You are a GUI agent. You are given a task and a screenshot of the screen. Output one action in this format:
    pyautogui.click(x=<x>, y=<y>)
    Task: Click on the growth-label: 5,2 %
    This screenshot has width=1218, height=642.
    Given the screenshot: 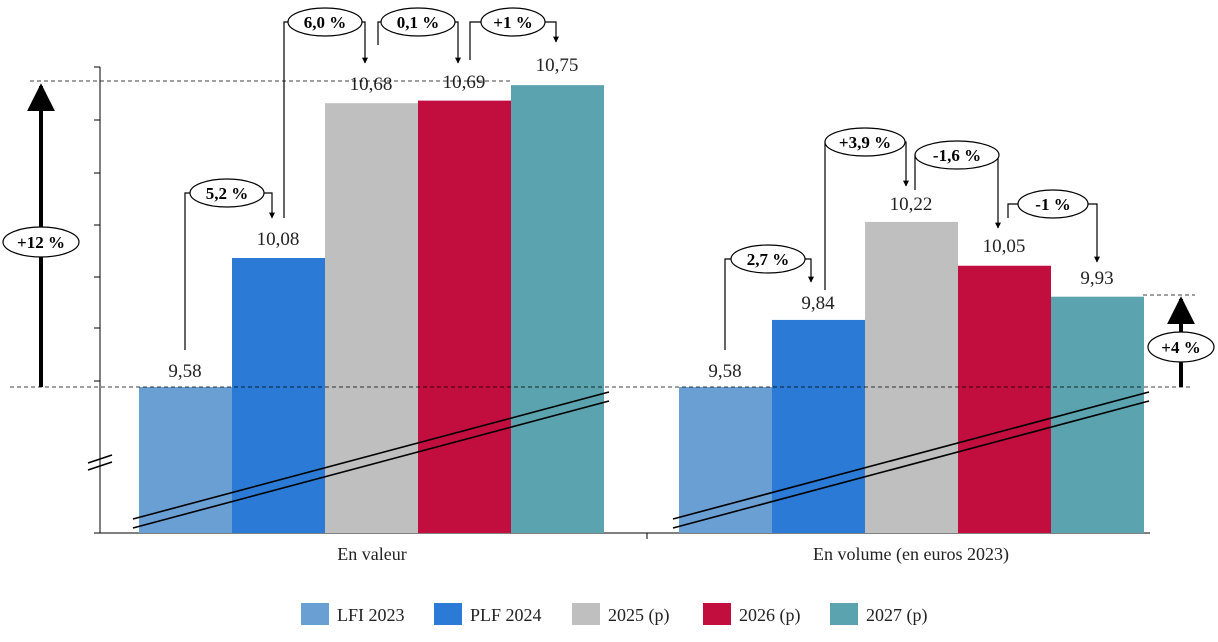 What is the action you would take?
    pyautogui.click(x=227, y=193)
    